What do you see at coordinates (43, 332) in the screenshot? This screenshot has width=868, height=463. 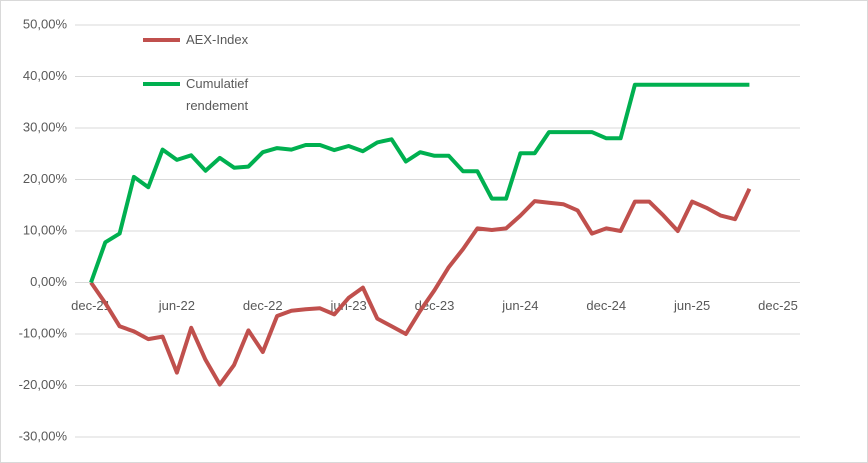 I see `y-tick-label: -10,00%` at bounding box center [43, 332].